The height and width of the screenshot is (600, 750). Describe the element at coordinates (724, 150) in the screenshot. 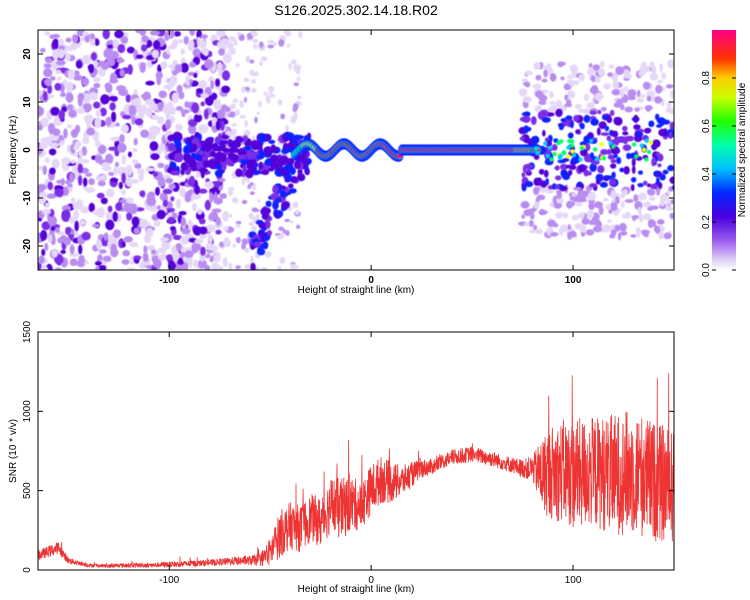

I see `colorbar-gradient` at that location.